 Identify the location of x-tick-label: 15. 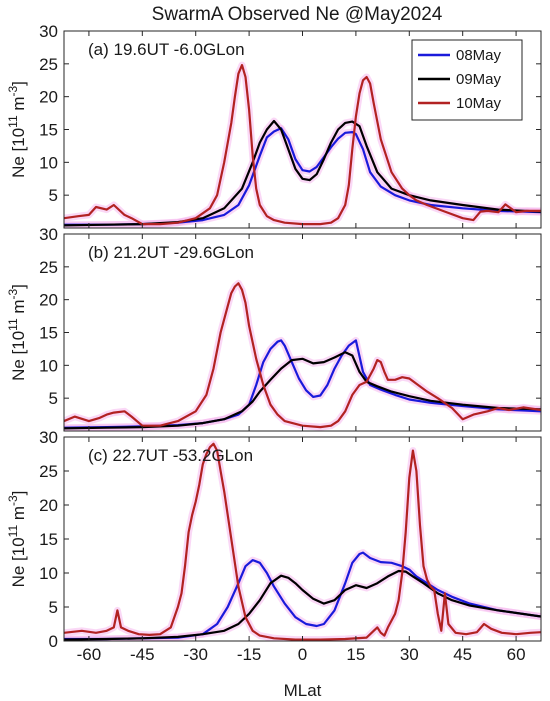
(355, 654).